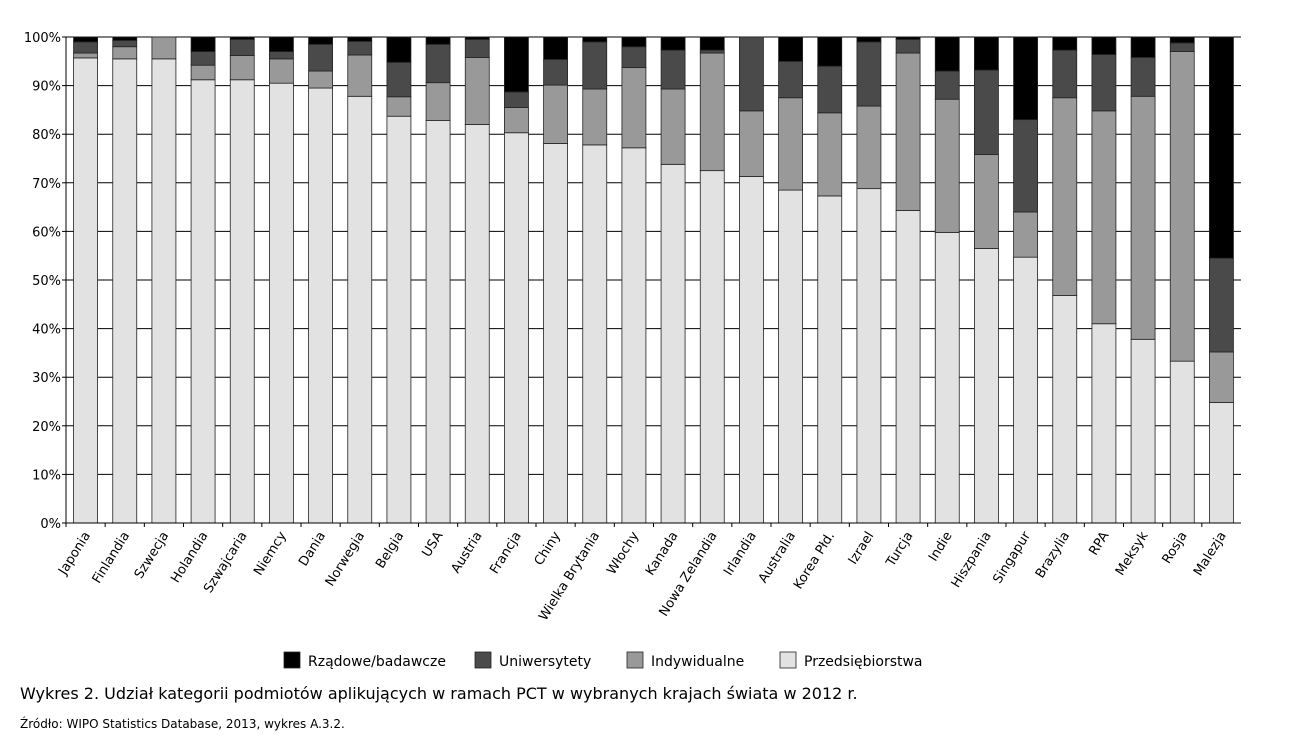 The height and width of the screenshot is (738, 1290). What do you see at coordinates (740, 553) in the screenshot?
I see `x-tick-label: Irlandia` at bounding box center [740, 553].